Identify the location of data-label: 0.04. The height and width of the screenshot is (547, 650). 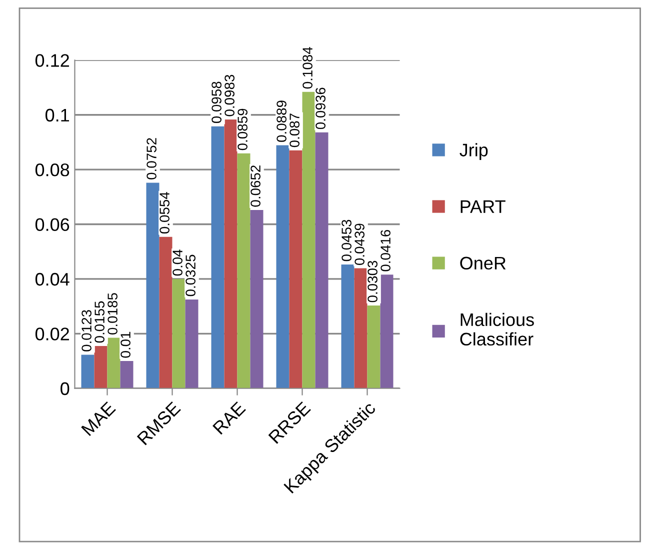
(177, 263).